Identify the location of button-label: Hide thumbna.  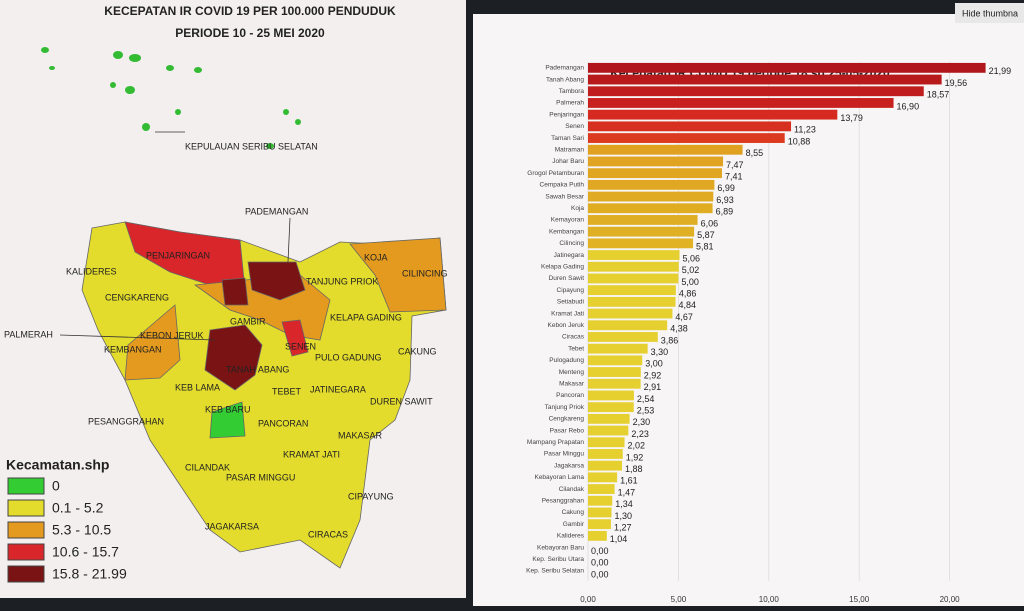
(990, 13).